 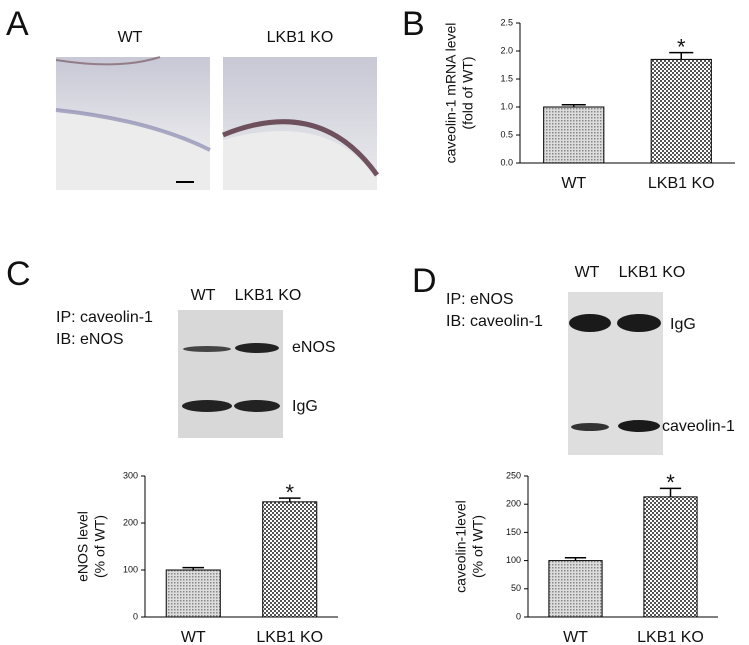 What do you see at coordinates (104, 317) in the screenshot?
I see `ip-label: IP: caveolin-1` at bounding box center [104, 317].